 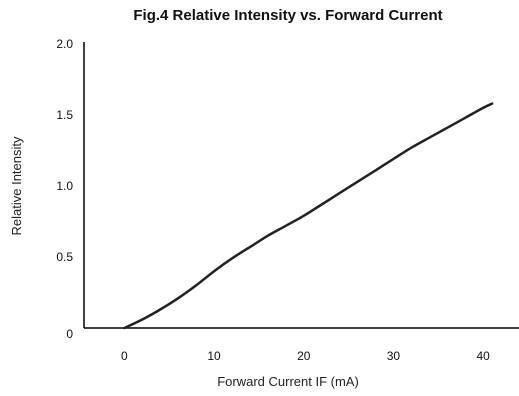 I want to click on y-tick-label: 0.5, so click(x=64, y=257).